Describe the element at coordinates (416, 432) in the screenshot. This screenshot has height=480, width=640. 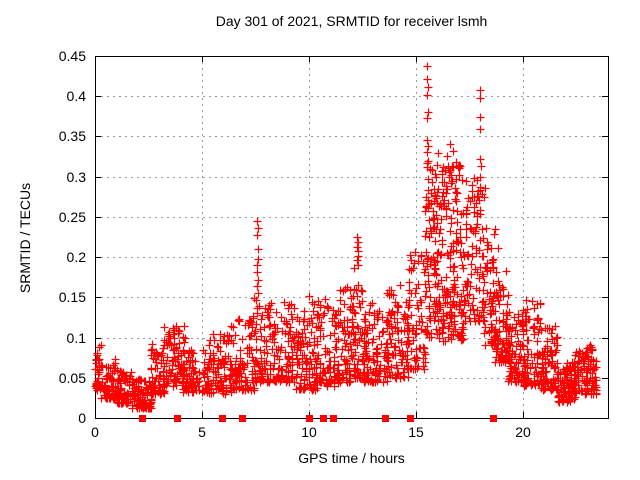
I see `x-tick-label: 15` at that location.